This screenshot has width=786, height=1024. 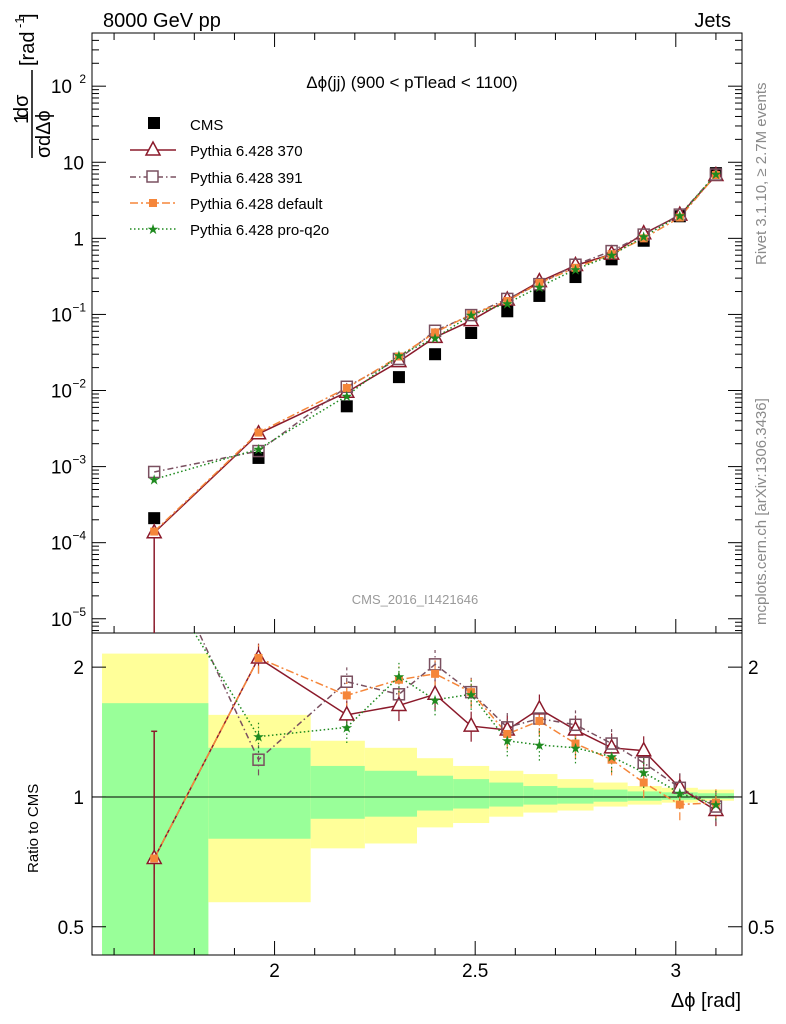 I want to click on ytick-exp-3: −2, so click(x=79, y=384).